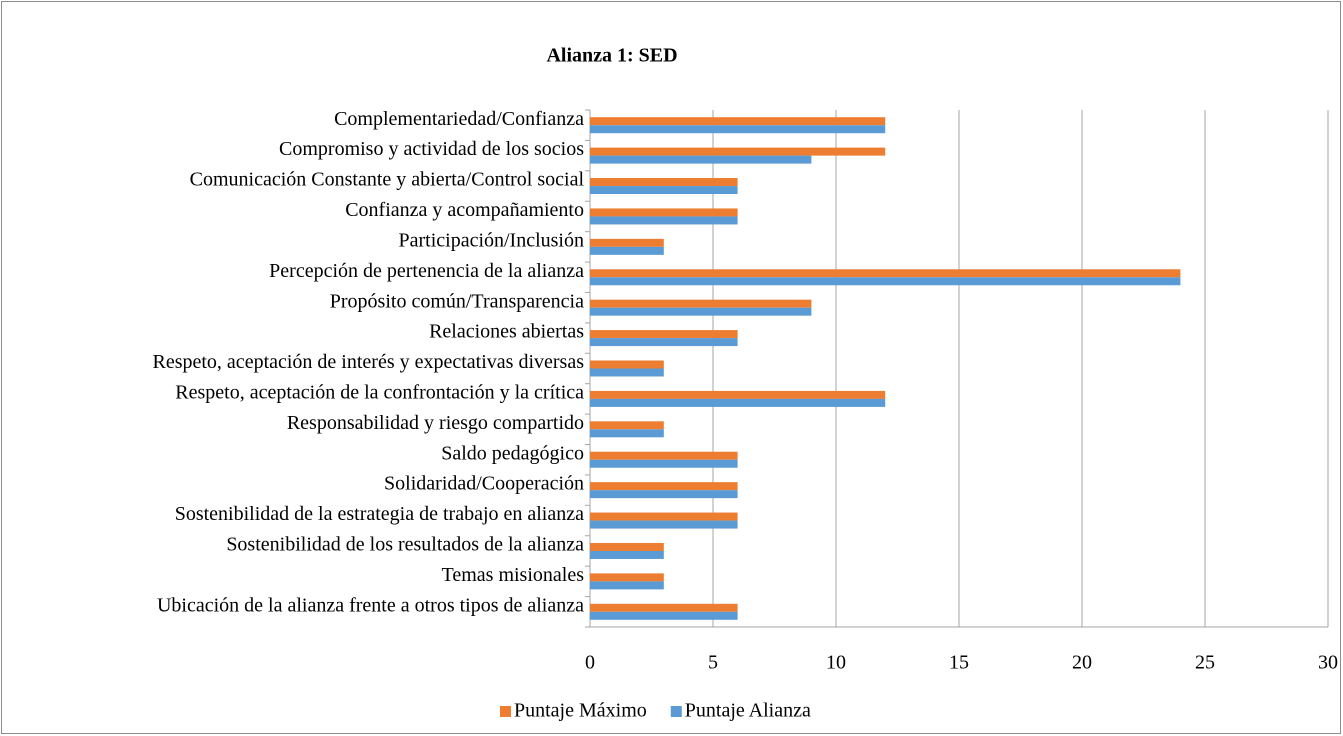 The image size is (1343, 736). What do you see at coordinates (748, 711) in the screenshot?
I see `legend-label: Puntaje Alianza` at bounding box center [748, 711].